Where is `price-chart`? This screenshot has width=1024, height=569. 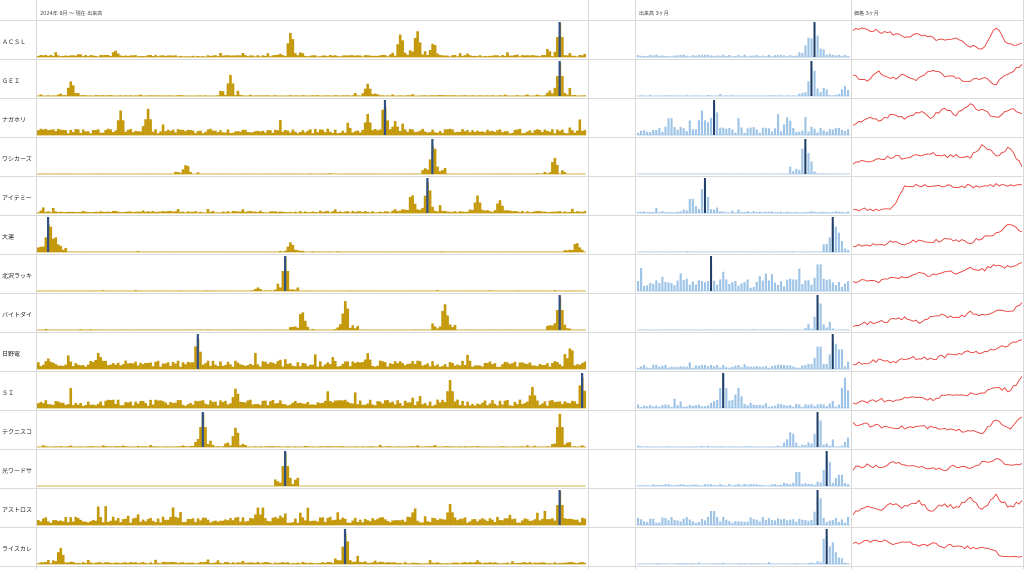
price-chart is located at coordinates (937, 75).